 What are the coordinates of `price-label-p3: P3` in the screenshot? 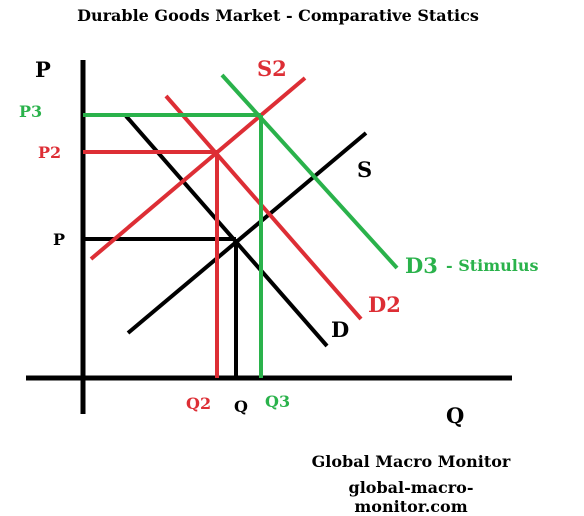 It's located at (30, 111).